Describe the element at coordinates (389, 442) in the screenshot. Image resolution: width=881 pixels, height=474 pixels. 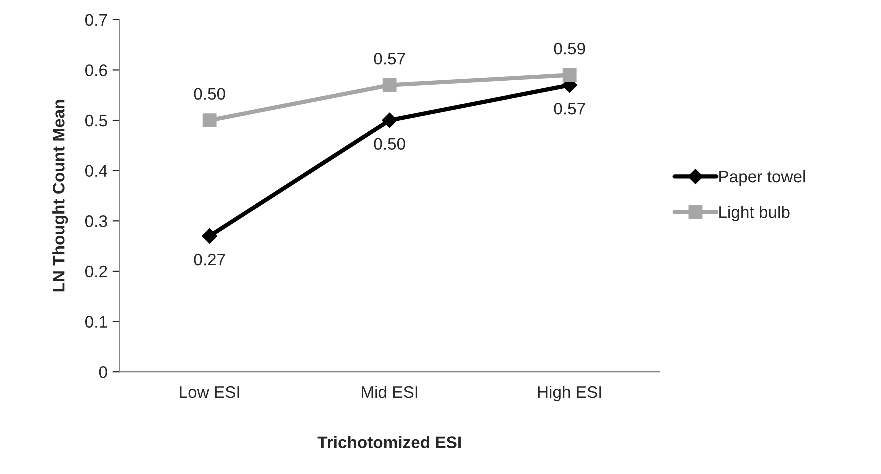
I see `x-axis-title: Trichotomized ESI` at that location.